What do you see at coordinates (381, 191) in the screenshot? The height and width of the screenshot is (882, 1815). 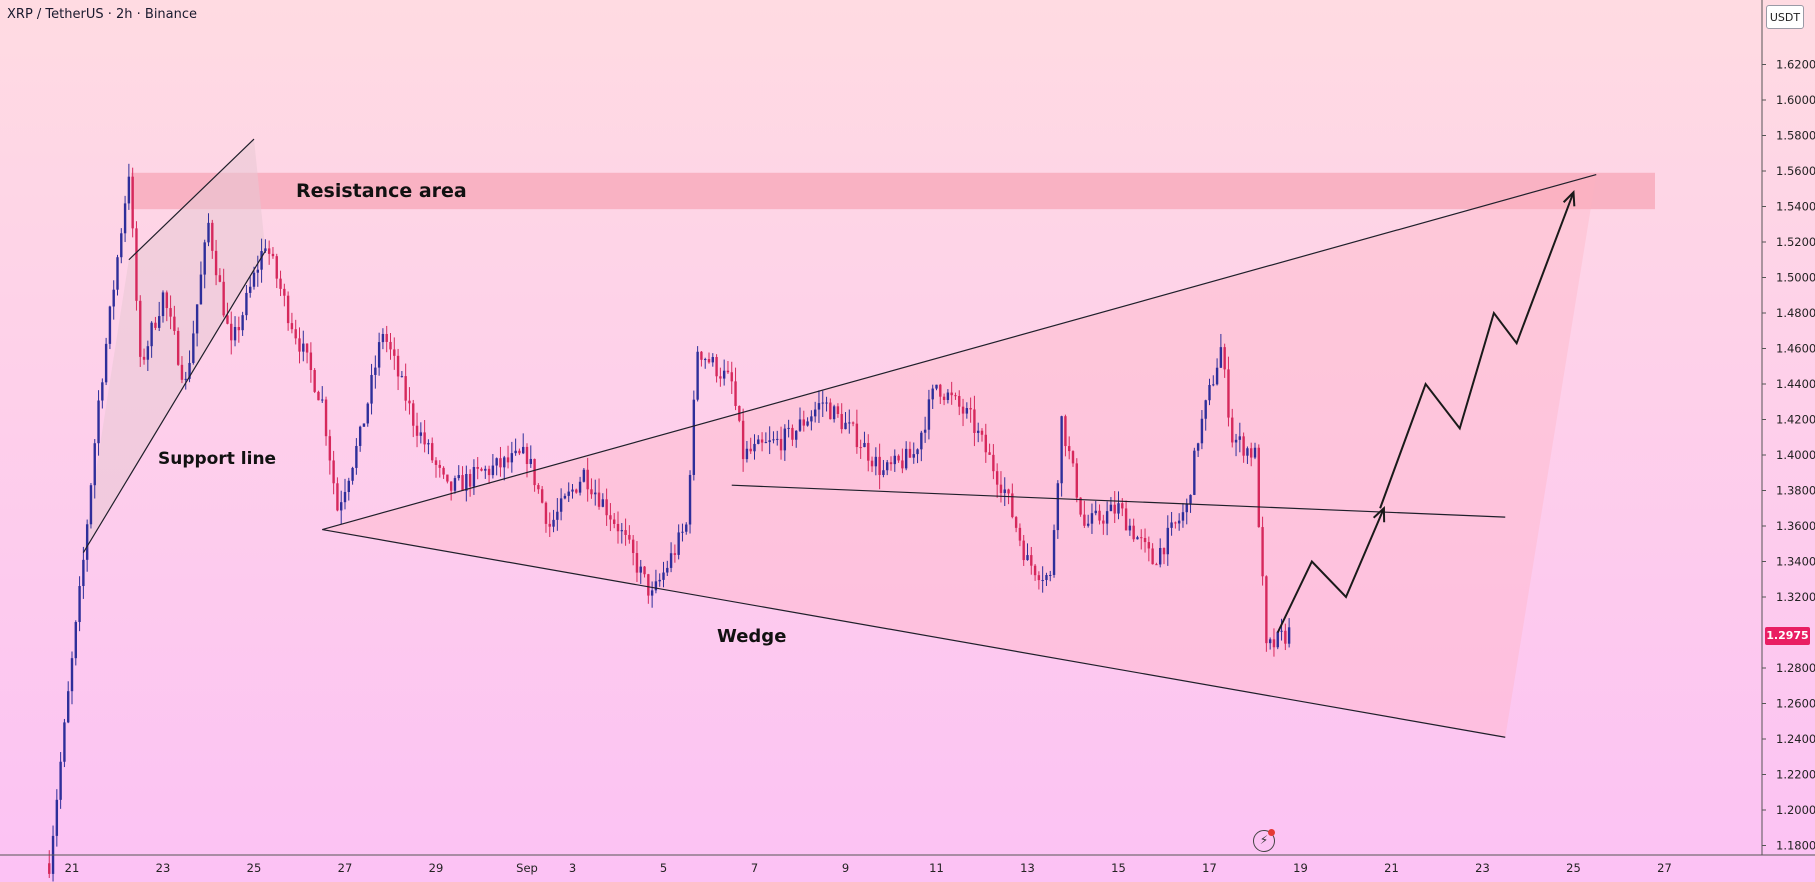 I see `resistance-area-label: Resistance area` at bounding box center [381, 191].